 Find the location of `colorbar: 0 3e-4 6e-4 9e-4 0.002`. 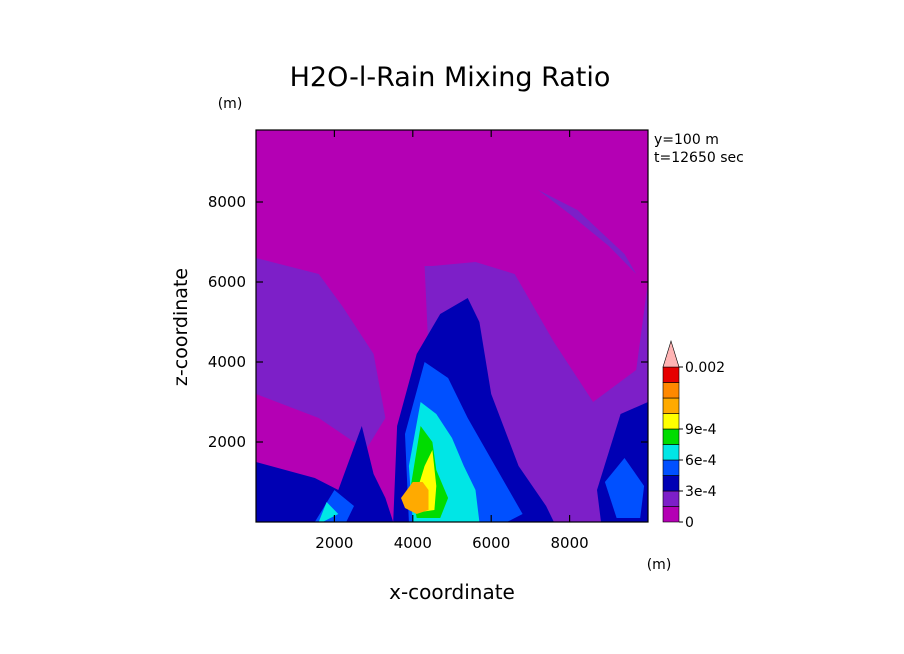

colorbar: 0 3e-4 6e-4 9e-4 0.002 is located at coordinates (693, 435).